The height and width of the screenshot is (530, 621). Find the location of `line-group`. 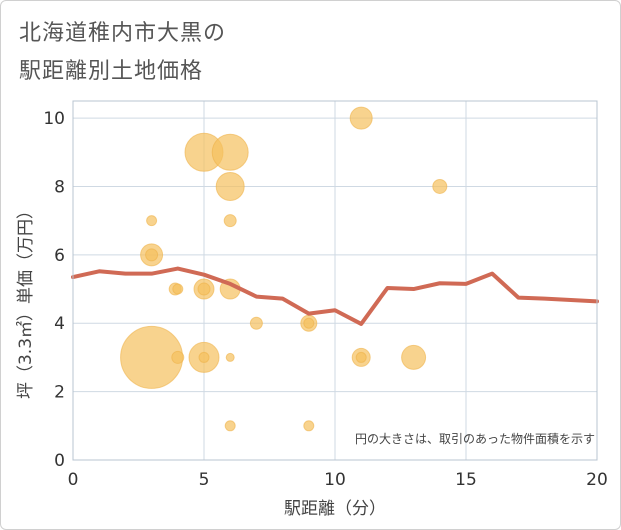

line-group is located at coordinates (335, 296).